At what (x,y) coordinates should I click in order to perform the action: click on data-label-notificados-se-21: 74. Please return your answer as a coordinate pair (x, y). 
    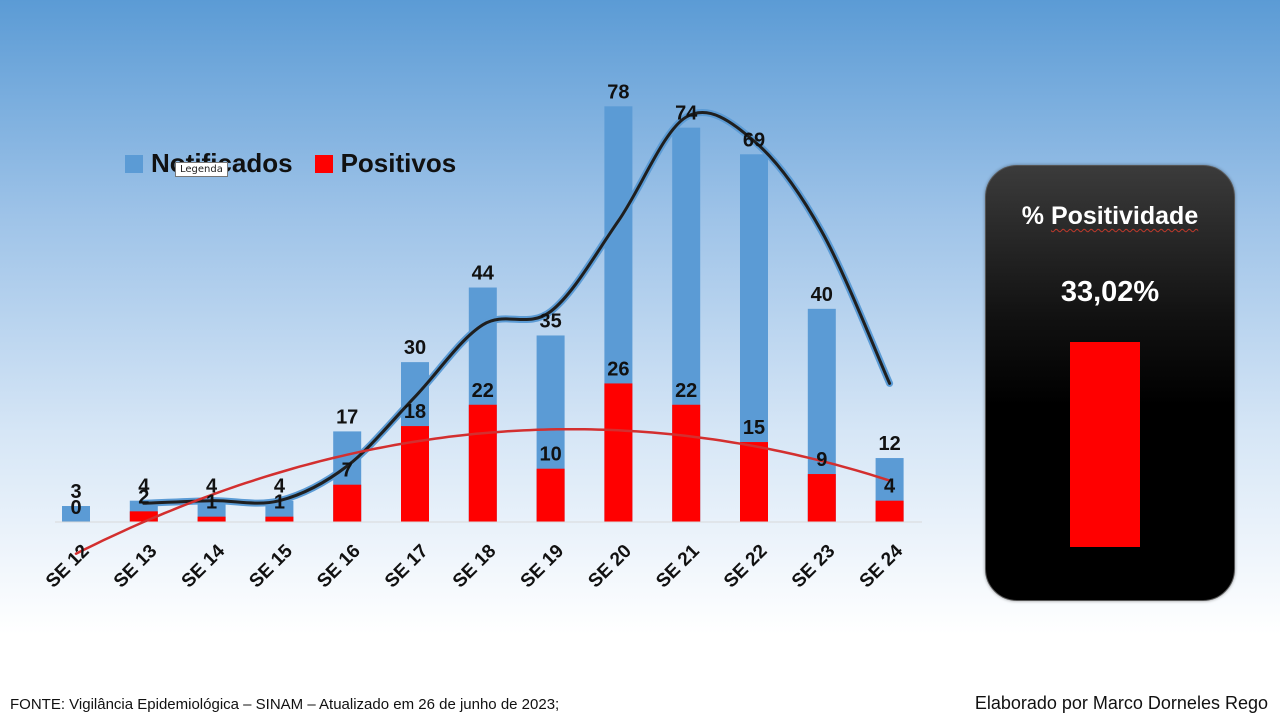
    Looking at the image, I should click on (686, 114).